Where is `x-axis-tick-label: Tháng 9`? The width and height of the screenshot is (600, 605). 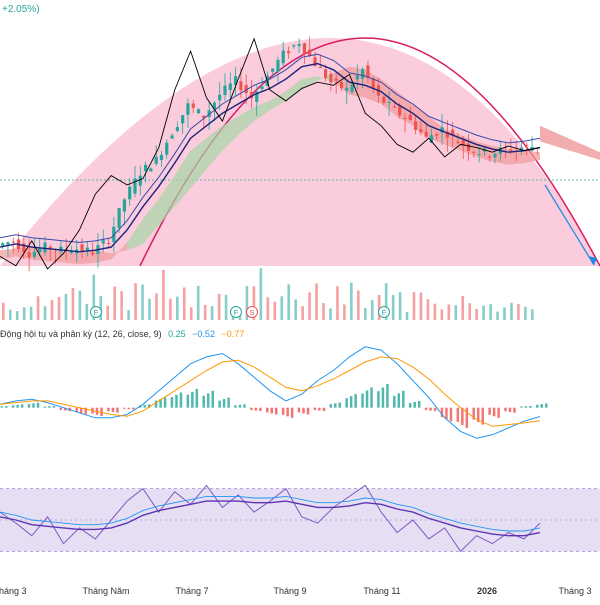 x-axis-tick-label: Tháng 9 is located at coordinates (289, 591).